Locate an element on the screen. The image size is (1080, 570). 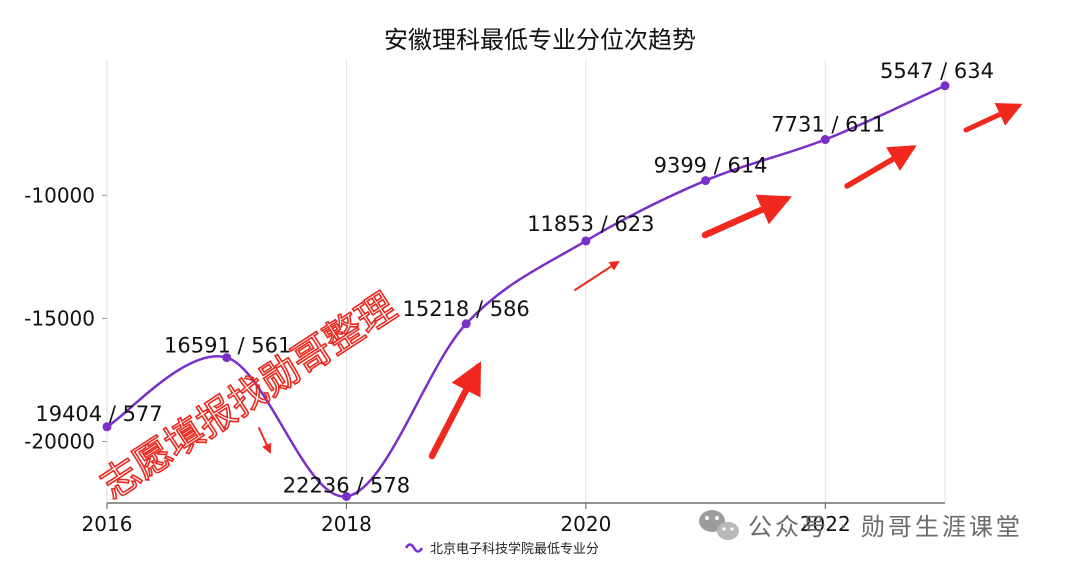
y-tick-label: -20000 is located at coordinates (59, 441).